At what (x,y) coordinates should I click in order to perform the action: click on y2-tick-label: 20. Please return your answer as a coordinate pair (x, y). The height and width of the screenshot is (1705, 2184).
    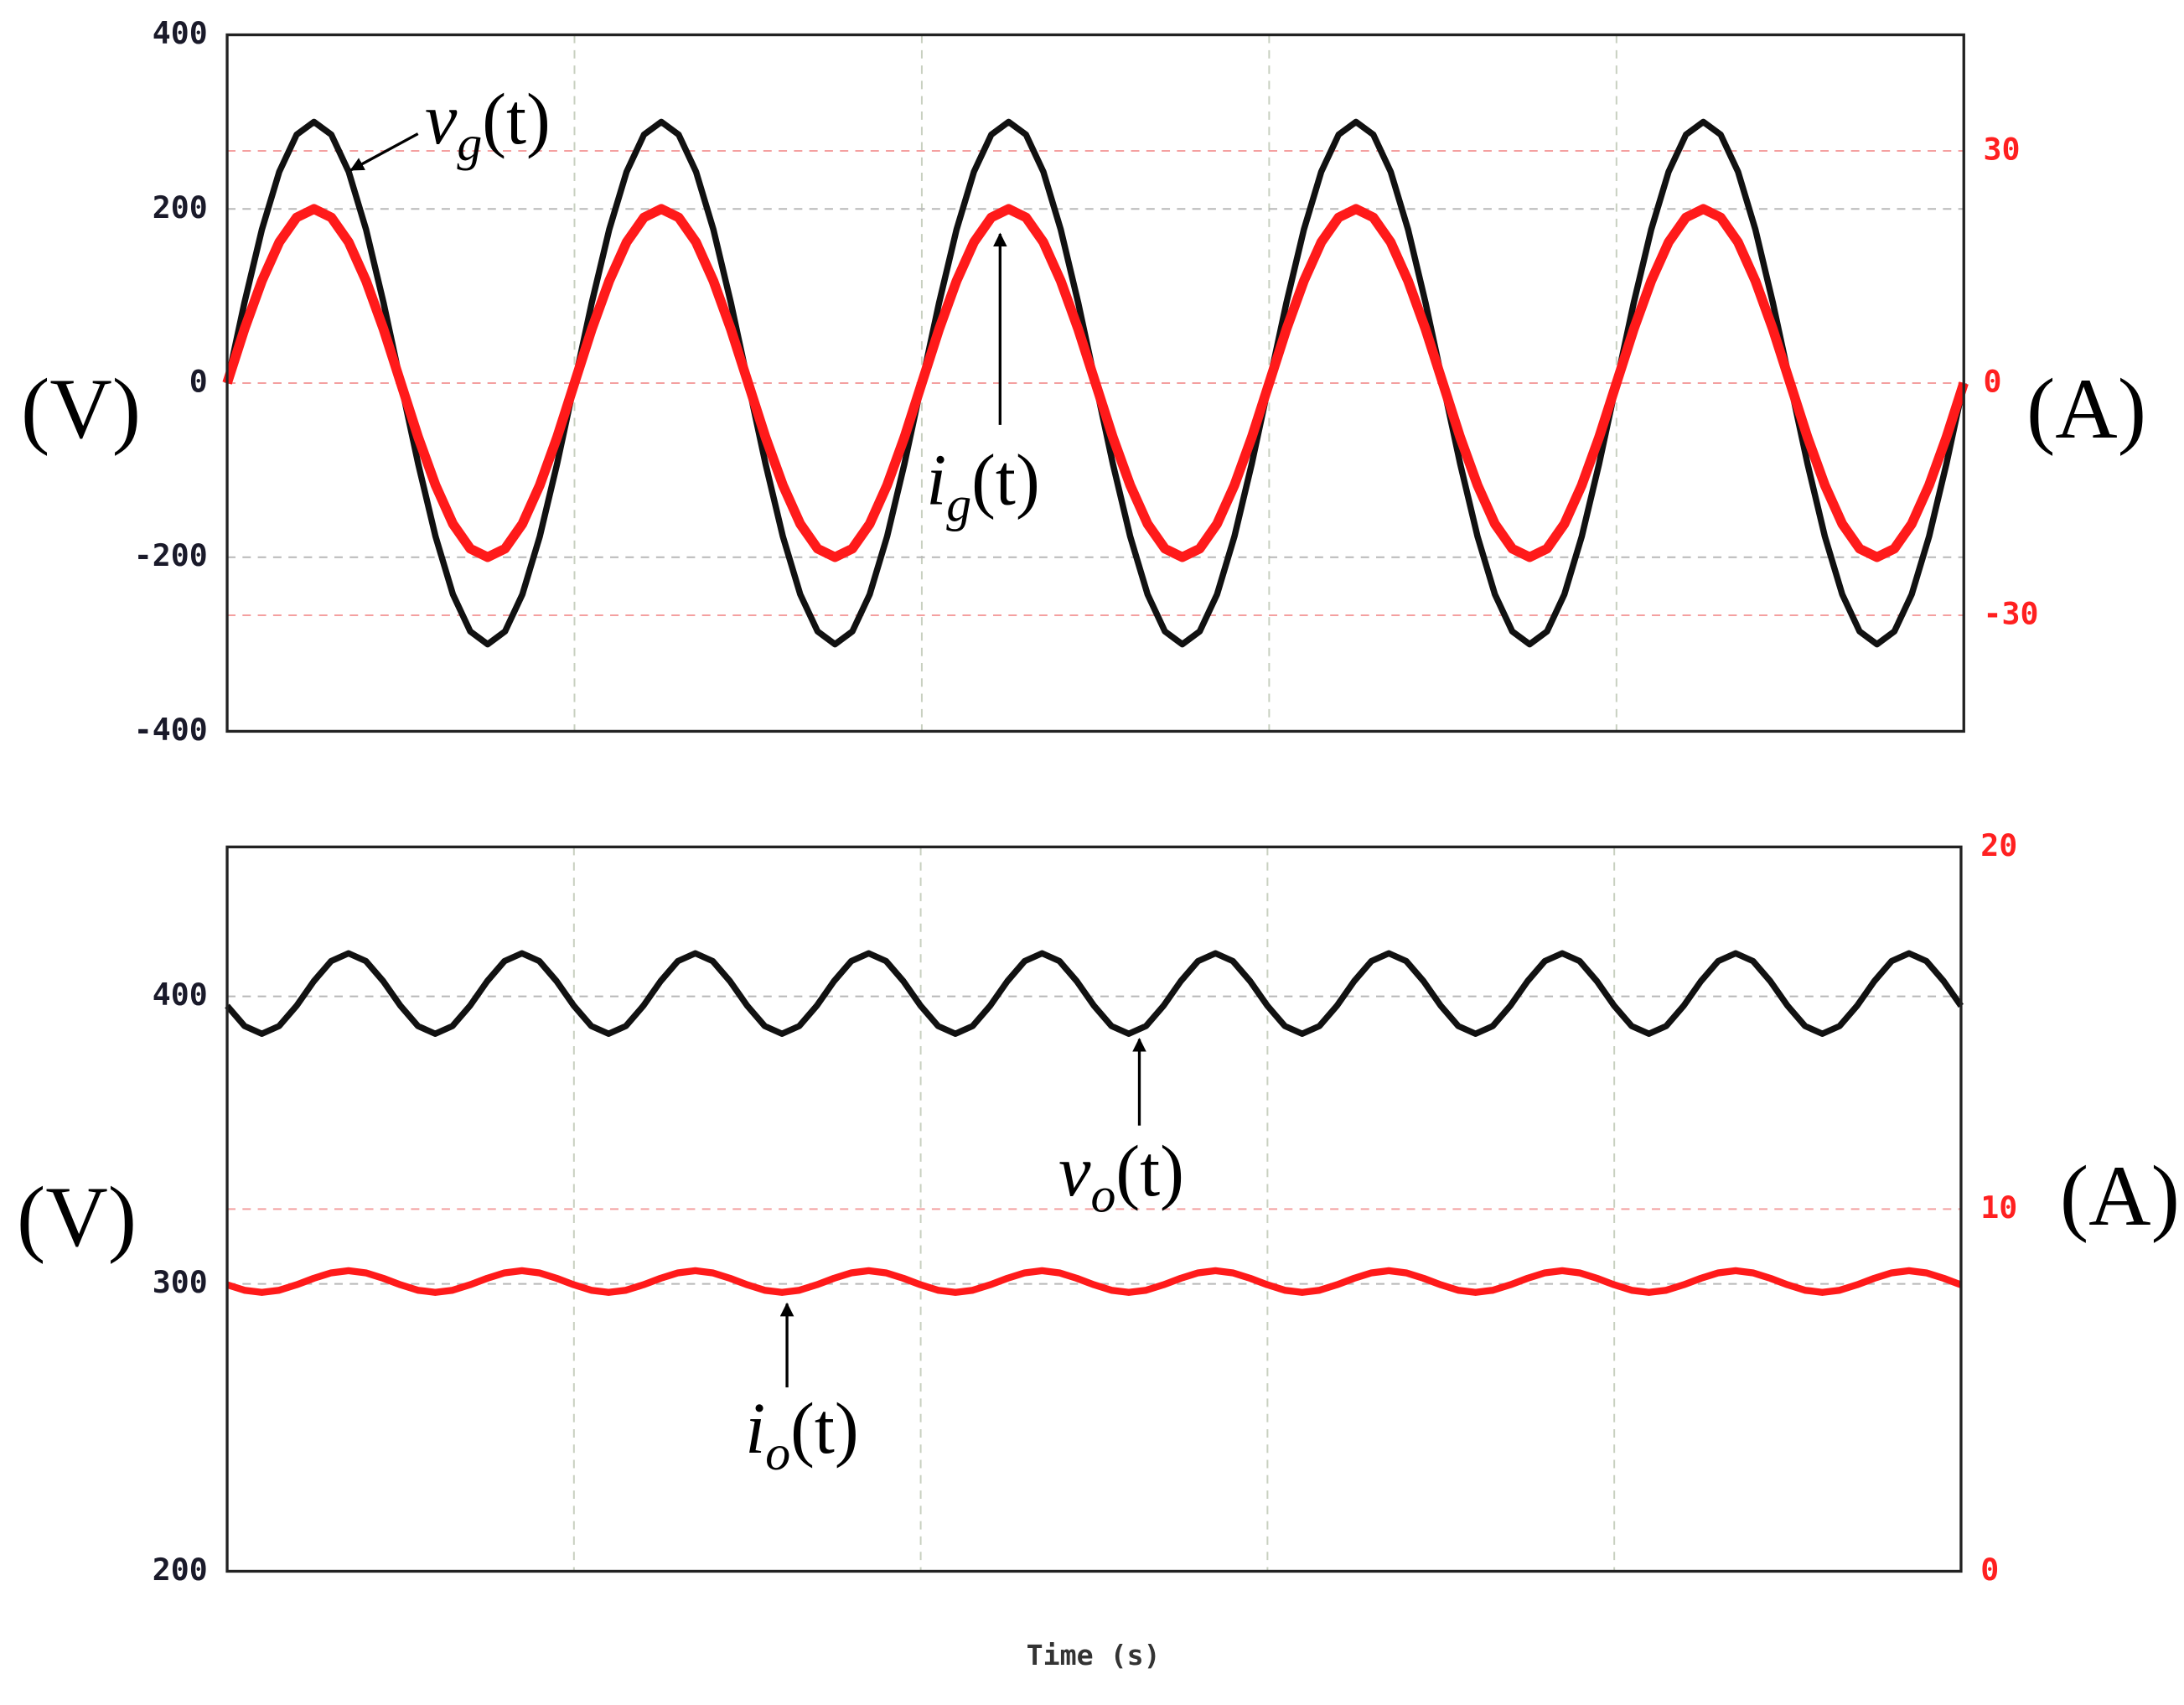
    Looking at the image, I should click on (1998, 845).